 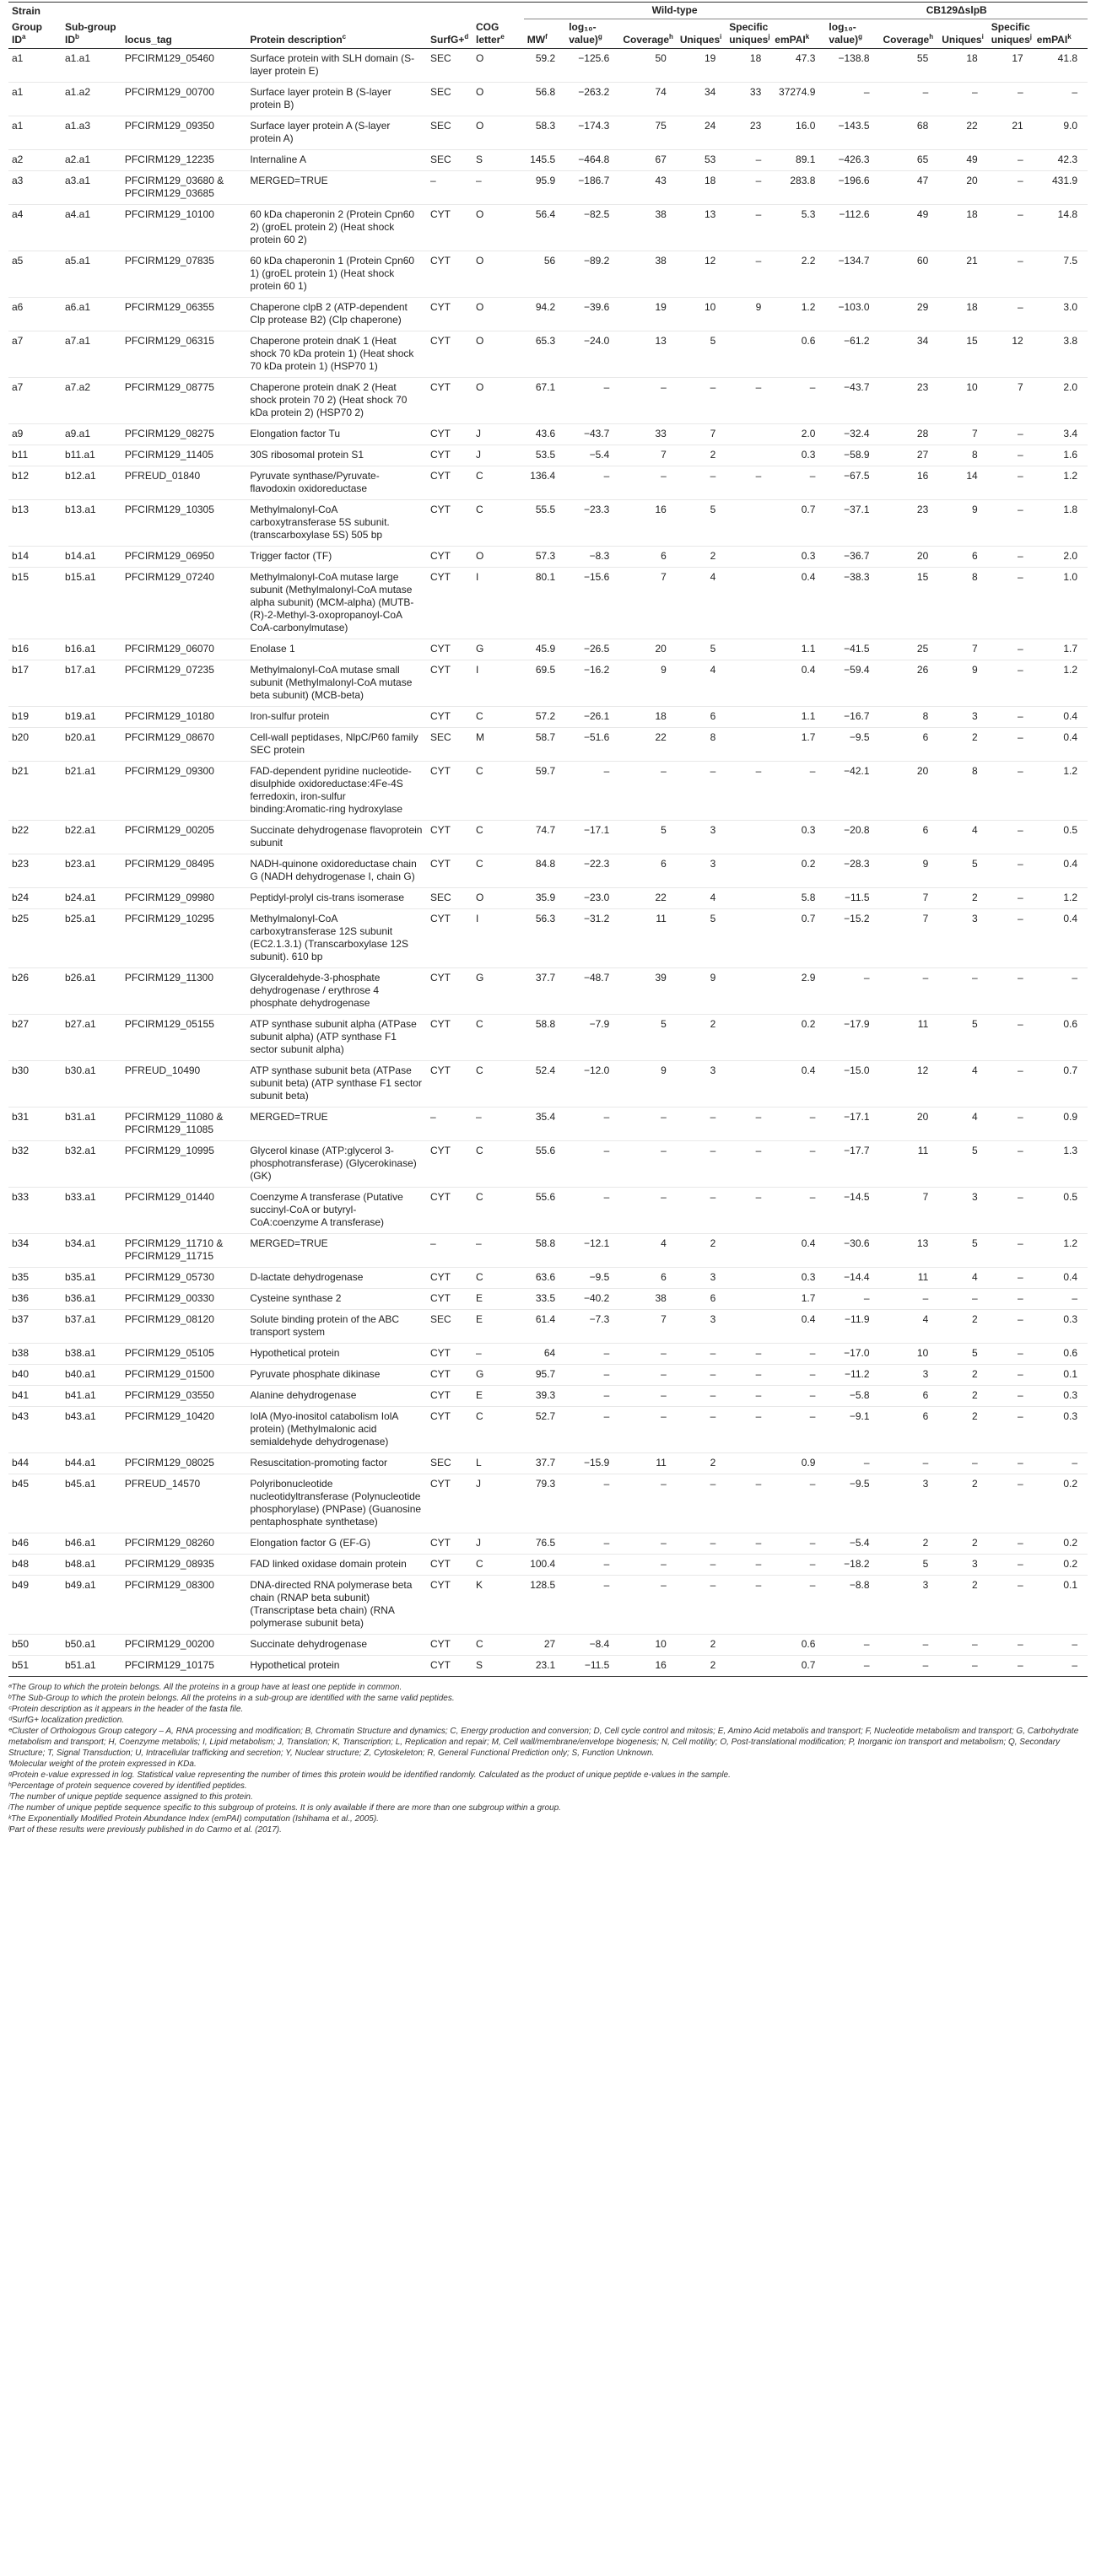 What do you see at coordinates (544, 717) in the screenshot?
I see `cell-mw: 57.2` at bounding box center [544, 717].